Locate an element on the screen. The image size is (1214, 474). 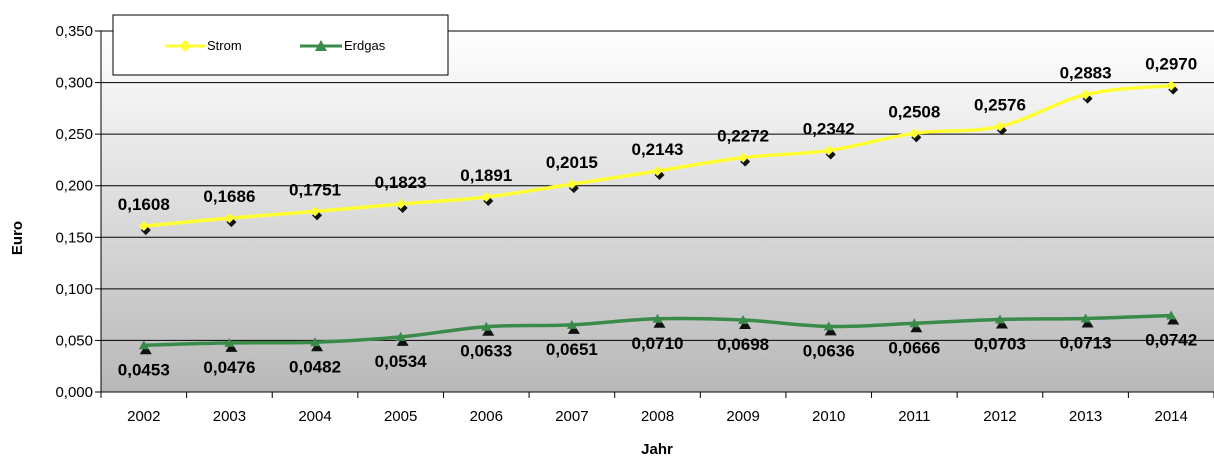
data-label-strom: 0,1608 is located at coordinates (144, 204).